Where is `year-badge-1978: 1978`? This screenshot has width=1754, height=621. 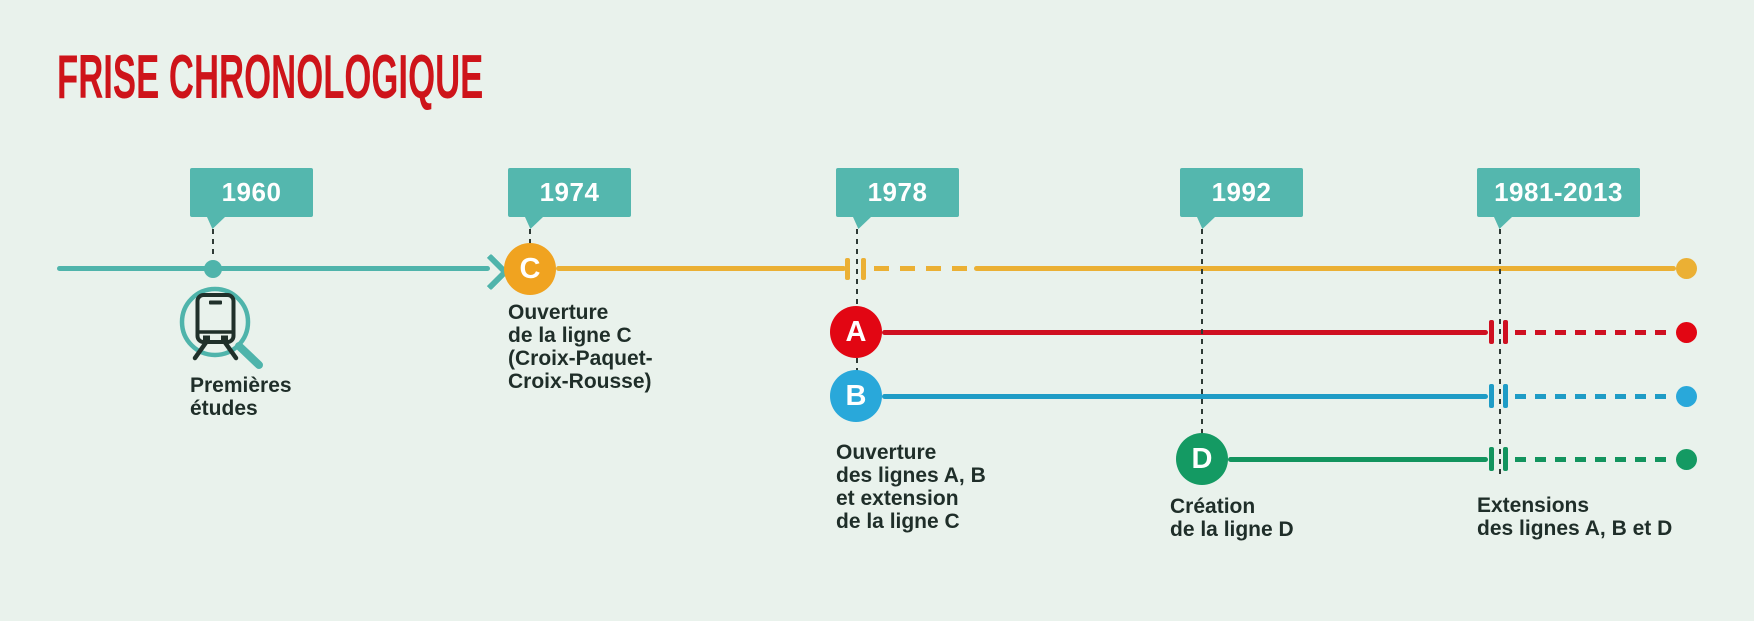 year-badge-1978: 1978 is located at coordinates (897, 198).